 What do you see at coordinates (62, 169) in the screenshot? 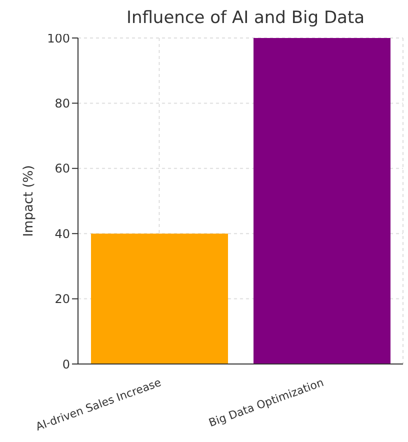
I see `y-tick-label: 60` at bounding box center [62, 169].